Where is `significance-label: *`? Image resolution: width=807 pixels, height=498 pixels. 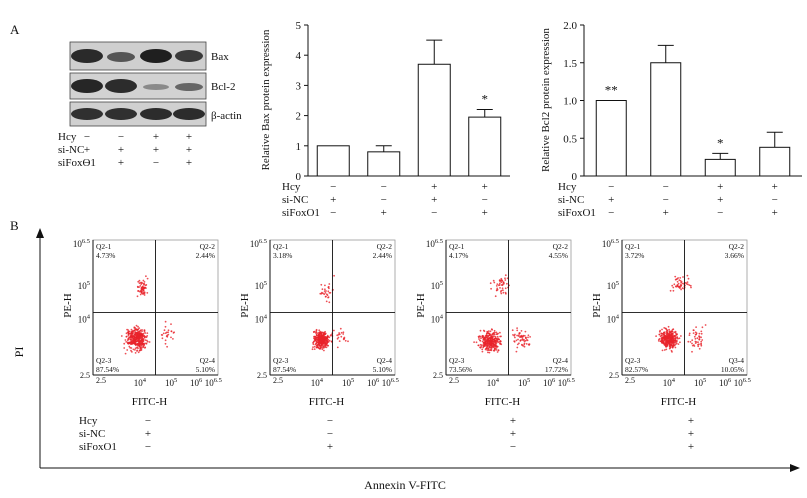
significance-label: * is located at coordinates (720, 142).